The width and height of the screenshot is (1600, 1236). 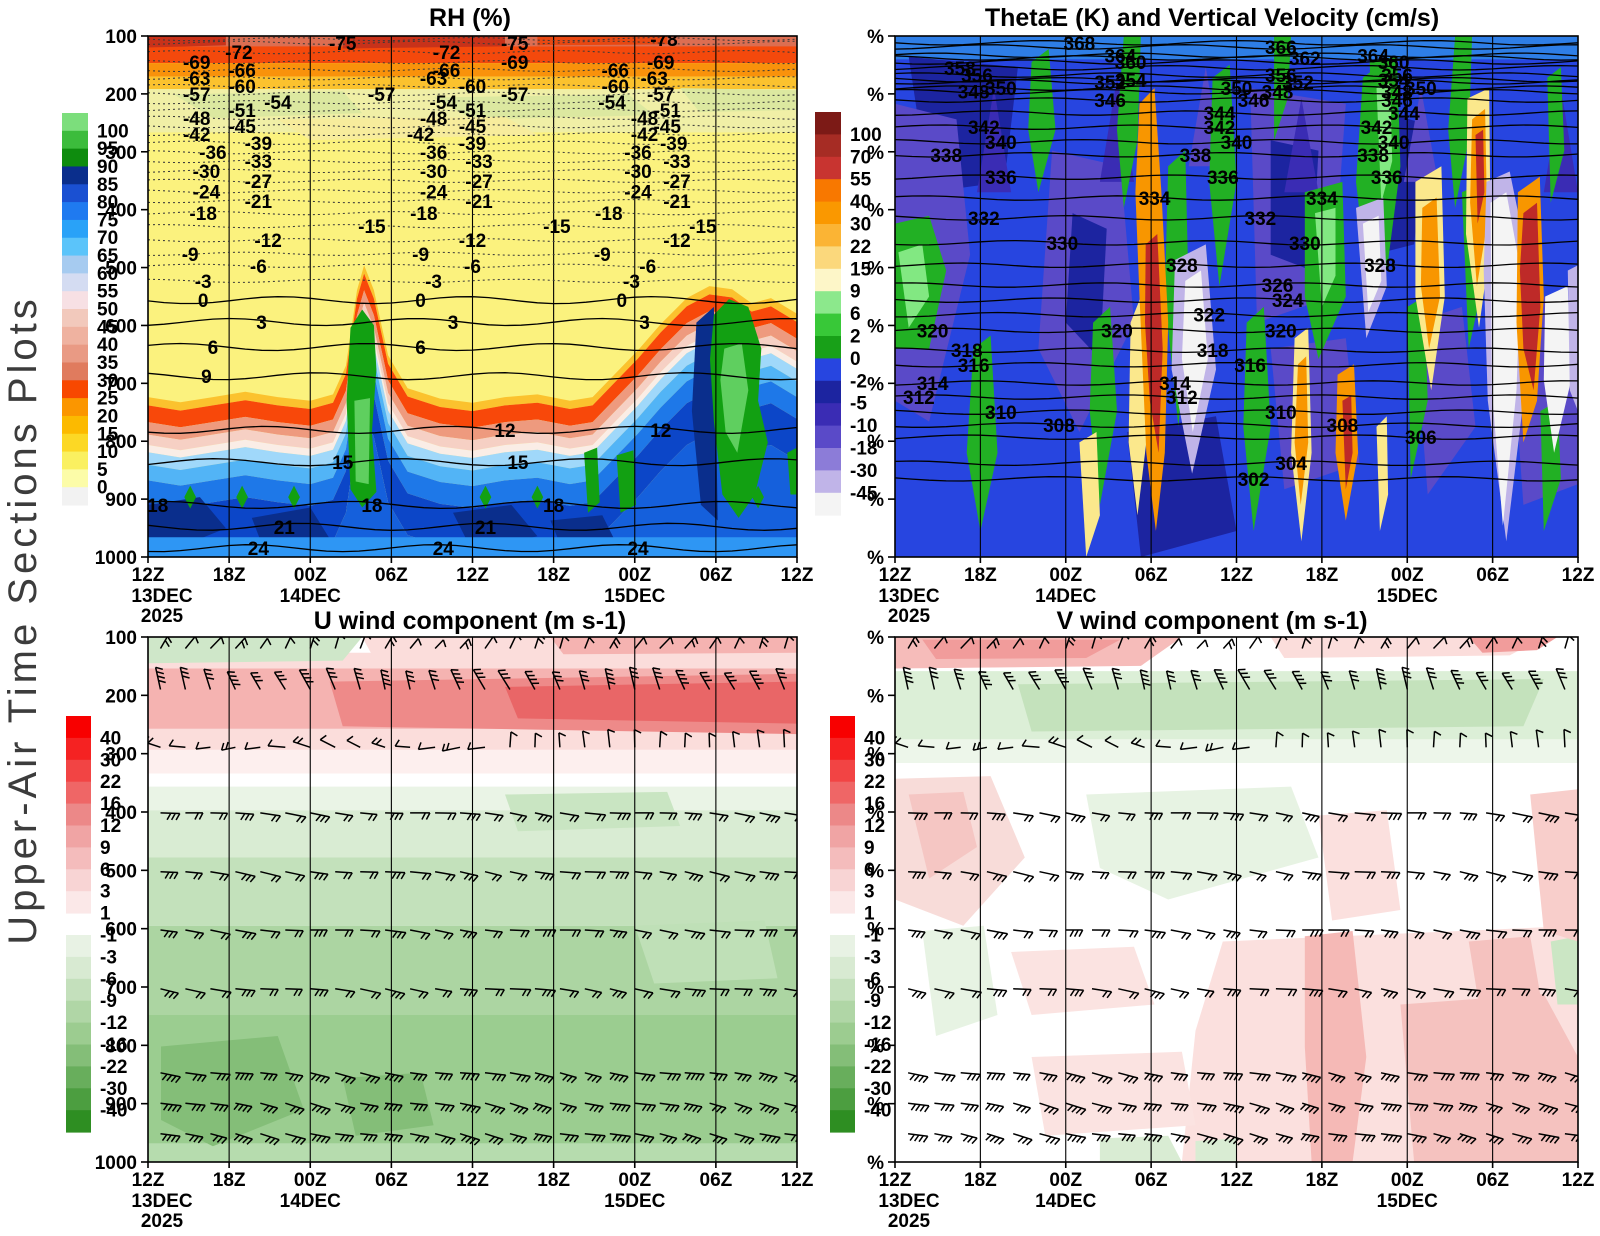 I want to click on svg-text: 328, so click(x=1182, y=266).